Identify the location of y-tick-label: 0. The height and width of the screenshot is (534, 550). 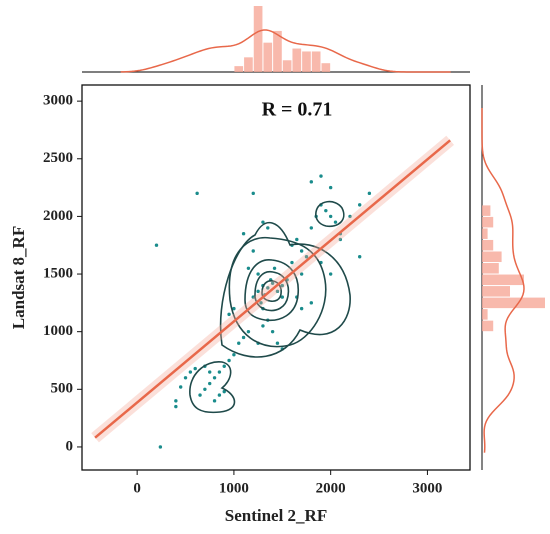
(70, 446).